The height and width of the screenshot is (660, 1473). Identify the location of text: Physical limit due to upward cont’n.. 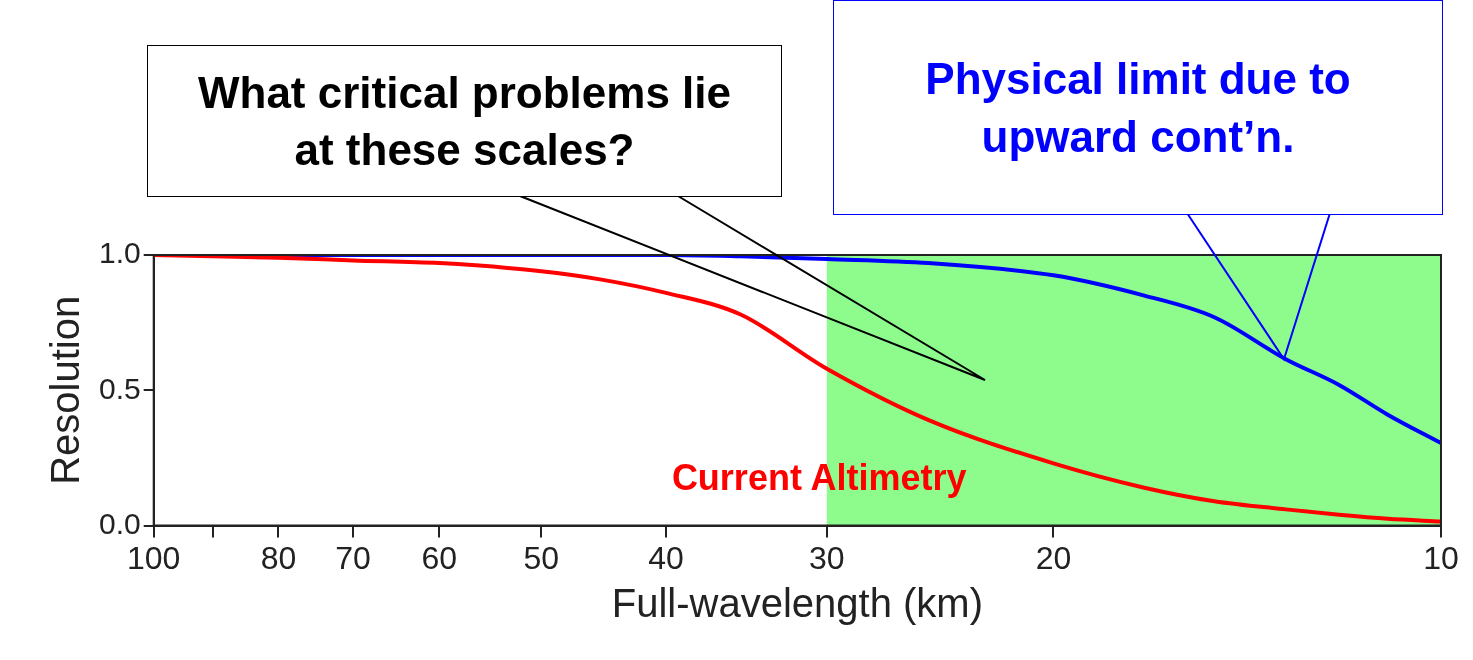
(1138, 107).